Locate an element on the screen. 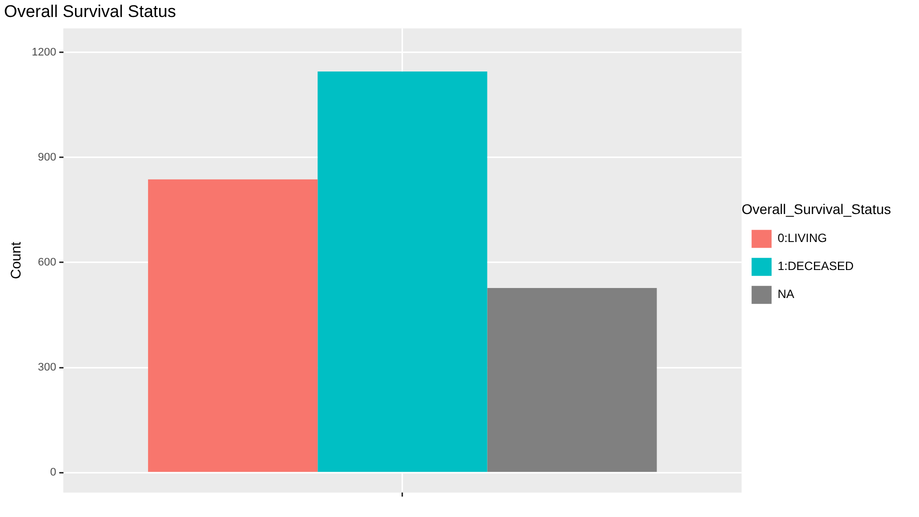 This screenshot has height=517, width=919. y-tick-label: 1200 is located at coordinates (44, 52).